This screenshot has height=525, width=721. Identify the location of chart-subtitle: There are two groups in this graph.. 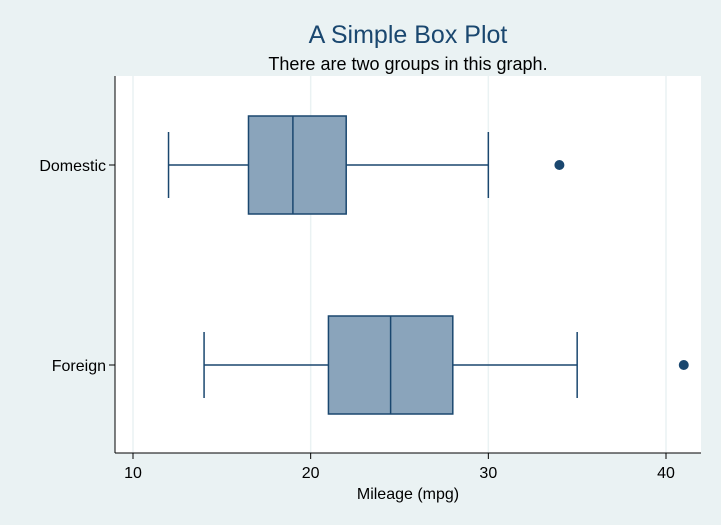
(407, 64).